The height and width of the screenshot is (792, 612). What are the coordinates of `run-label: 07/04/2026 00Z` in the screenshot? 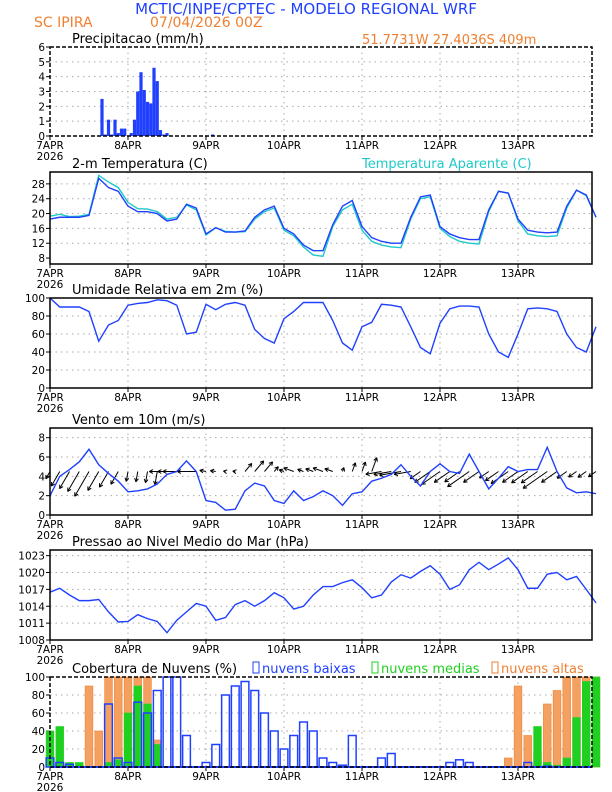 It's located at (206, 23).